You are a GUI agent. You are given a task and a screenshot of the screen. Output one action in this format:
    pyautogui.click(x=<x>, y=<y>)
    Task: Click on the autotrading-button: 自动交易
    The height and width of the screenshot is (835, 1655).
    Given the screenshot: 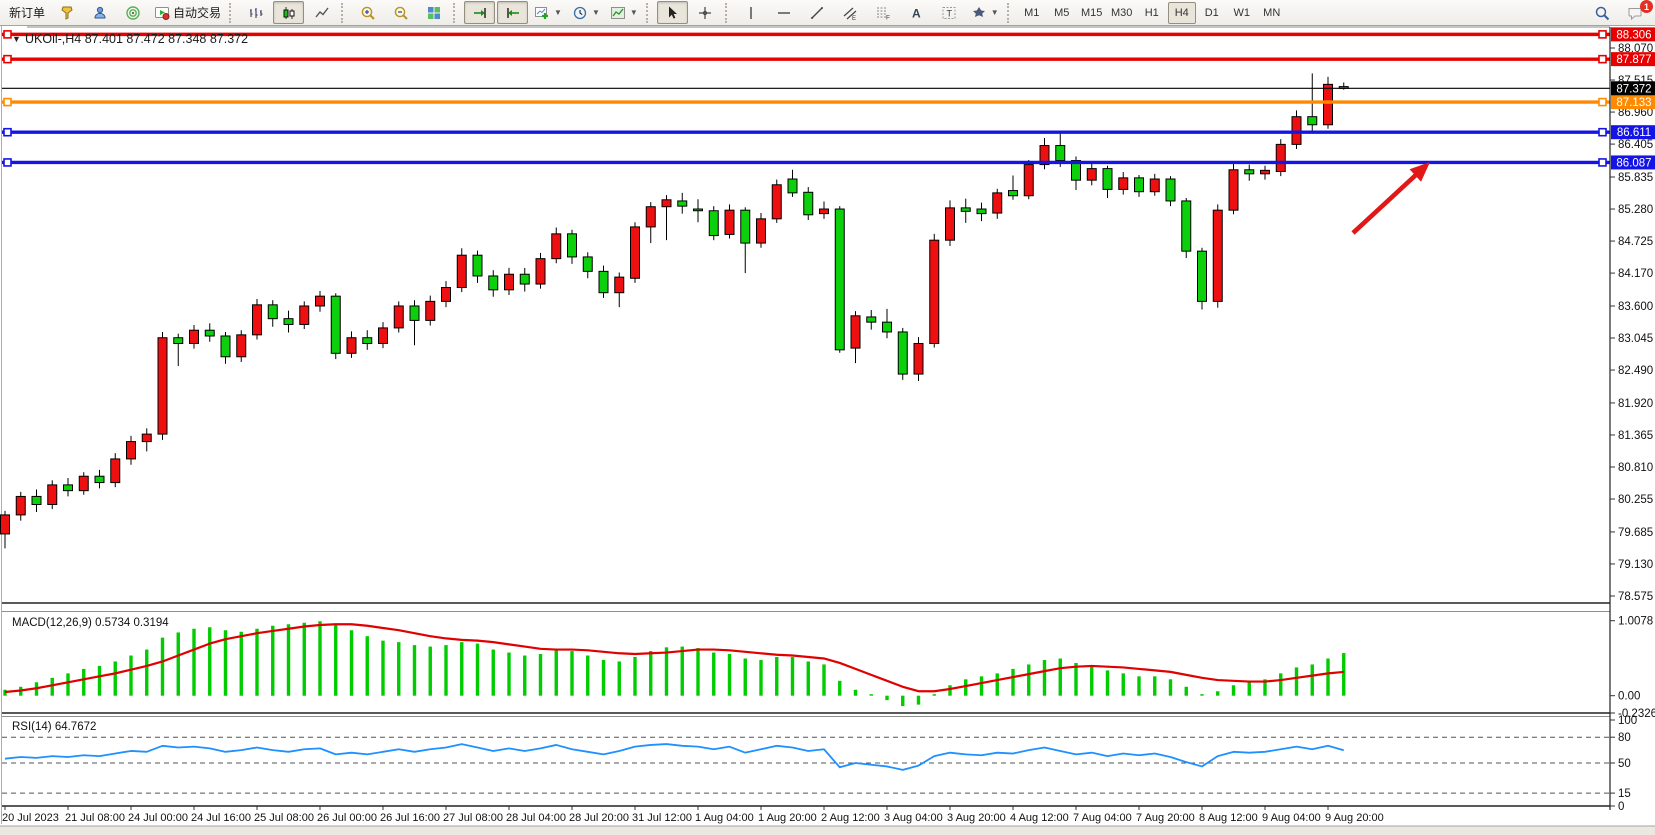 What is the action you would take?
    pyautogui.click(x=187, y=12)
    